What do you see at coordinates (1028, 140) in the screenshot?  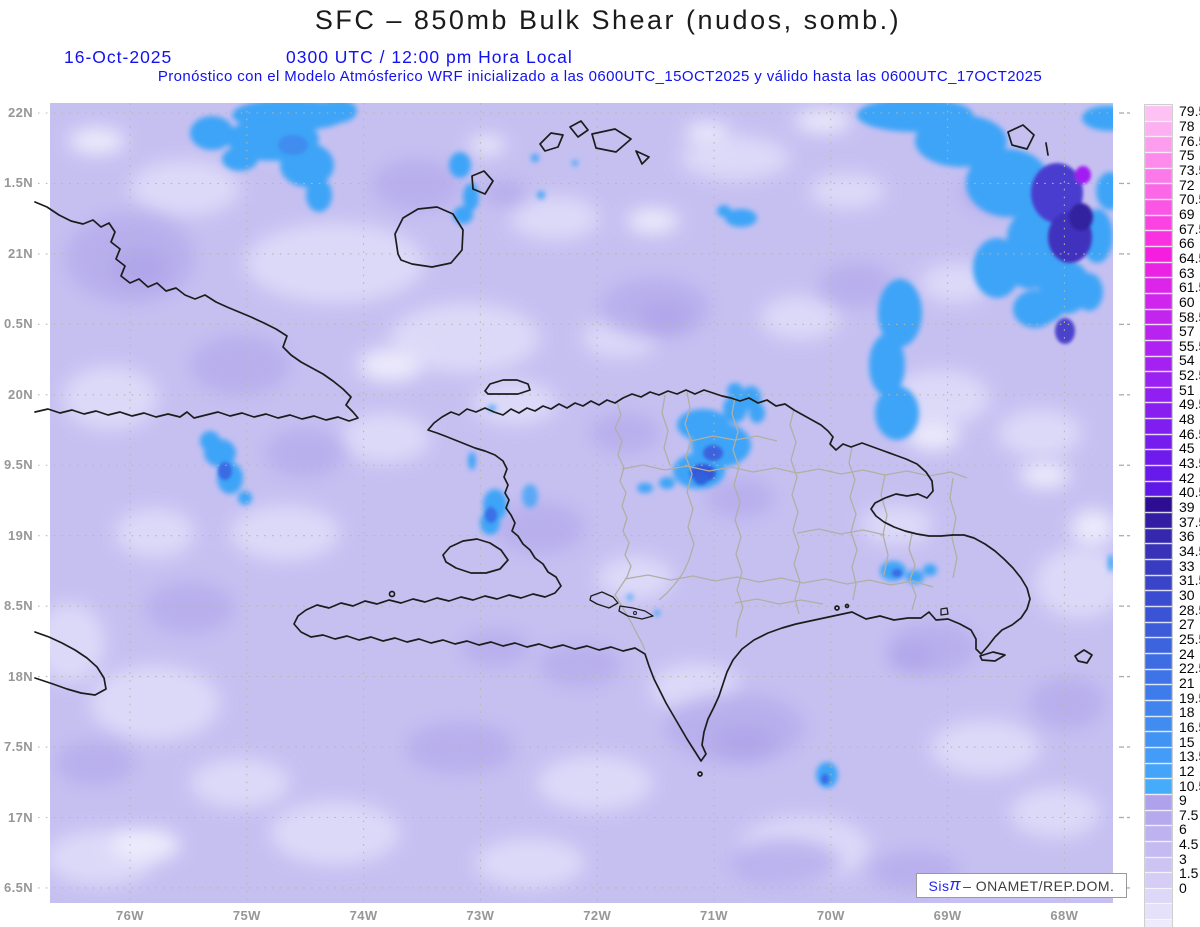 I see `turks-islands` at bounding box center [1028, 140].